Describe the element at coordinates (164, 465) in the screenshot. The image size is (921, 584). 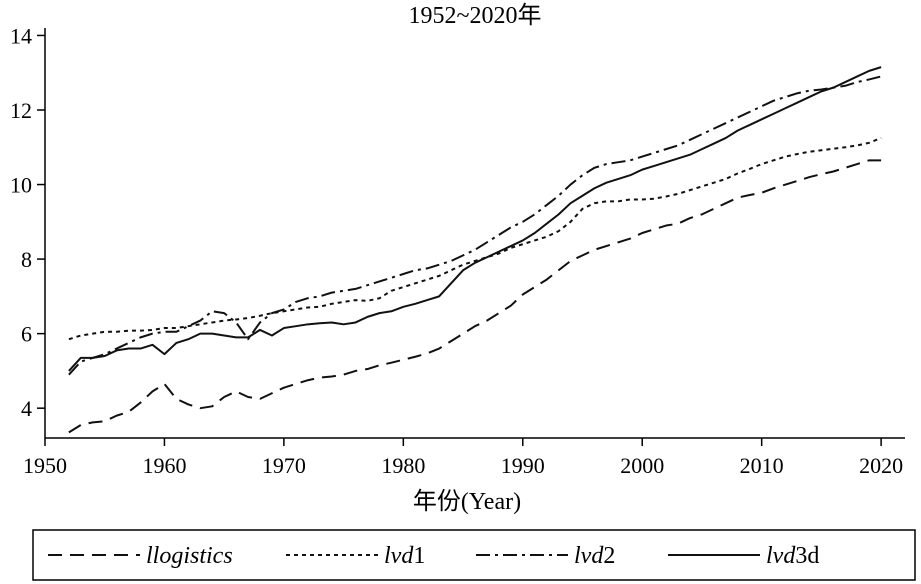
I see `x-tick-label: 1960` at that location.